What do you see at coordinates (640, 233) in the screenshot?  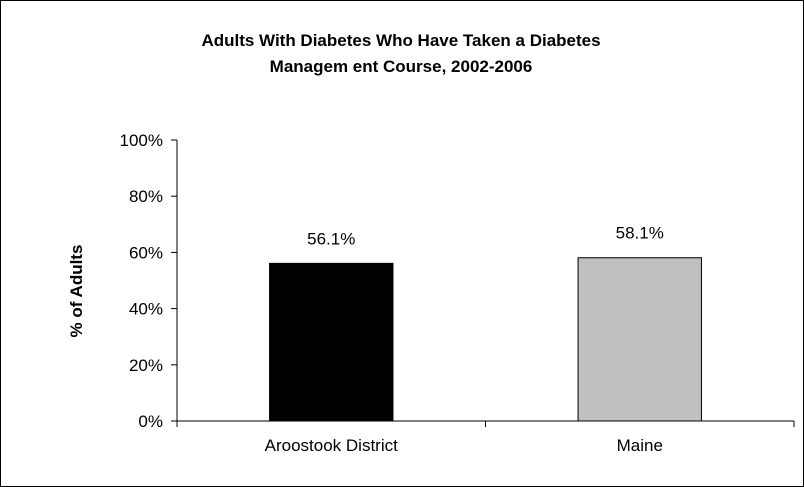 I see `data-label: 58.1%` at bounding box center [640, 233].